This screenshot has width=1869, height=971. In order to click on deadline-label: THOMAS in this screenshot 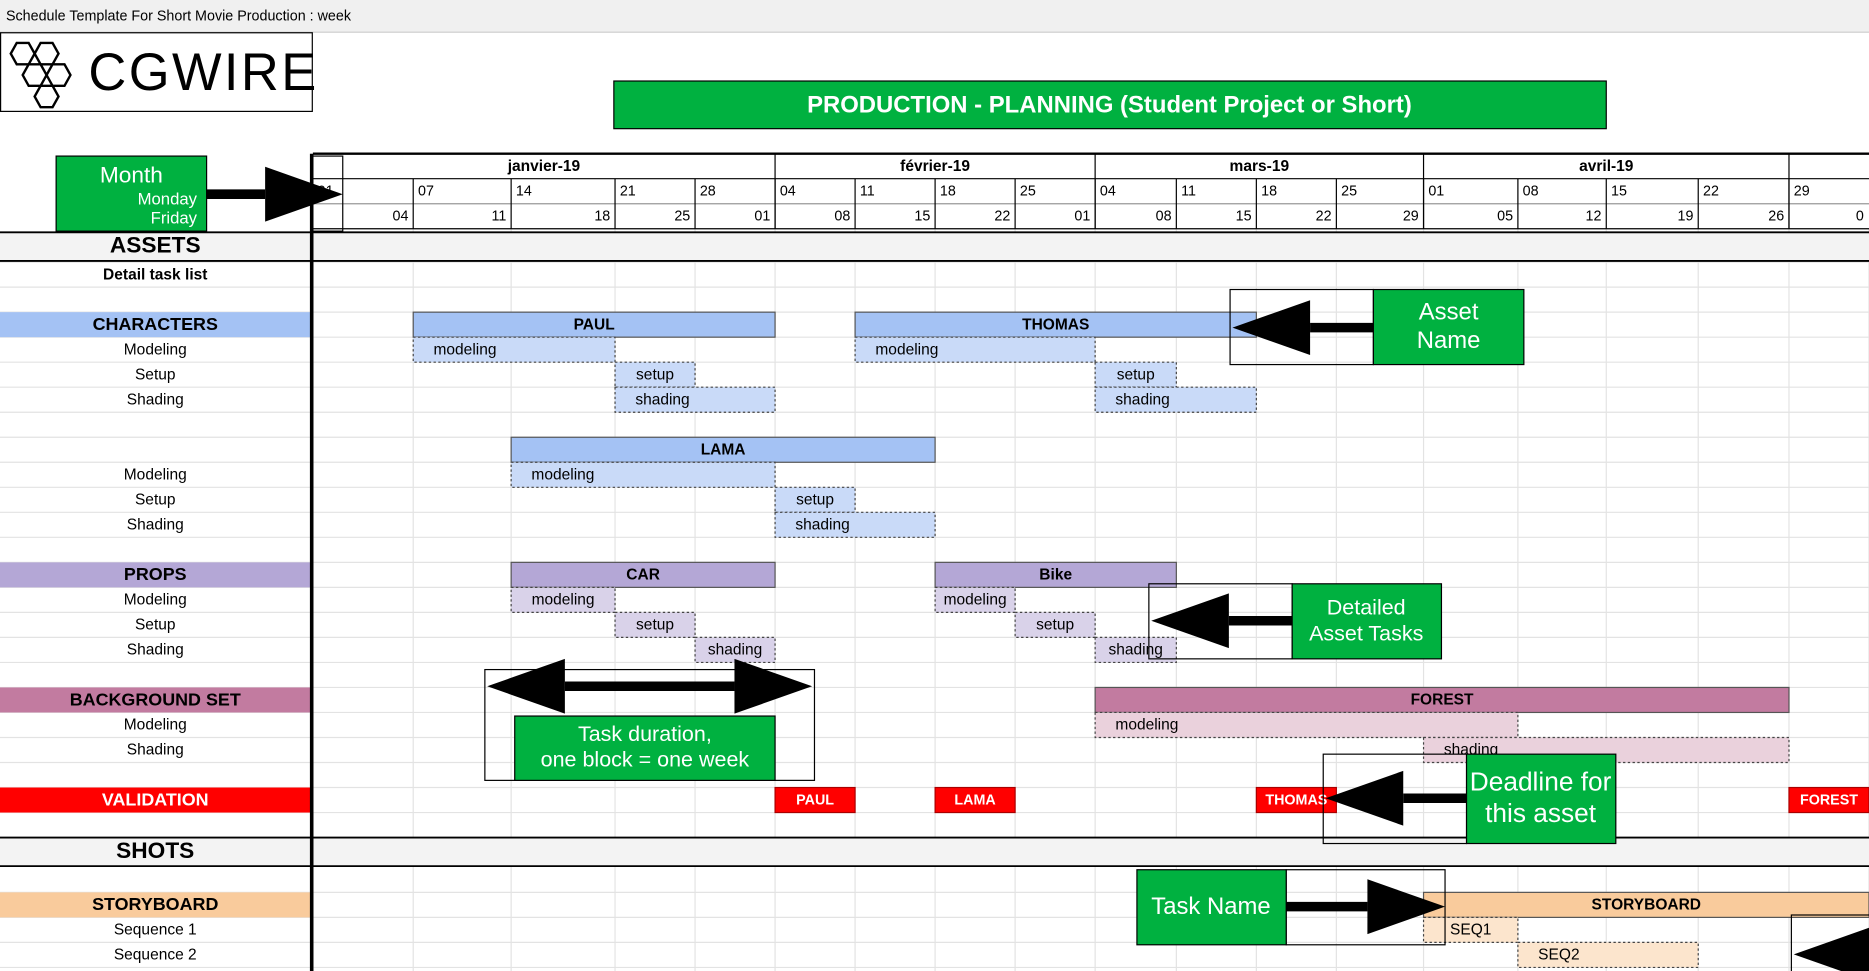, I will do `click(1296, 800)`.